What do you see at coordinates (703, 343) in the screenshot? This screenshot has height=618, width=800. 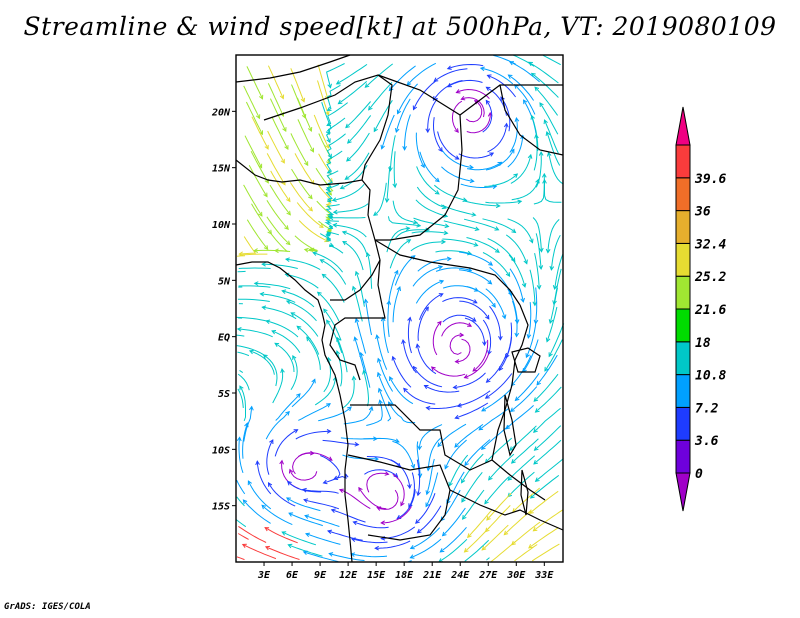 I see `colorbar-level-label: 18` at bounding box center [703, 343].